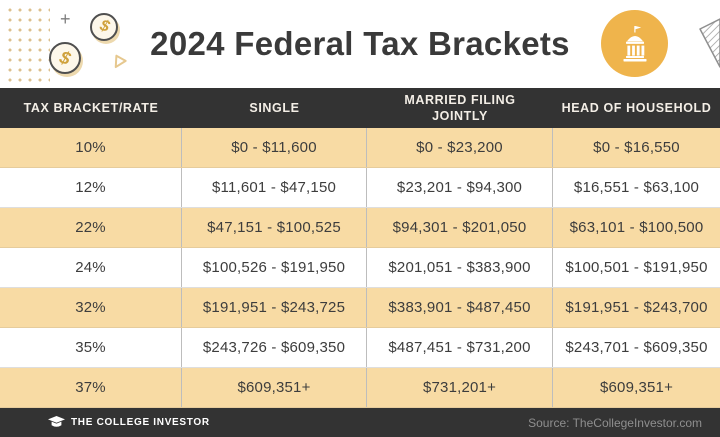  What do you see at coordinates (274, 147) in the screenshot?
I see `single-cell: $0 - $11,600` at bounding box center [274, 147].